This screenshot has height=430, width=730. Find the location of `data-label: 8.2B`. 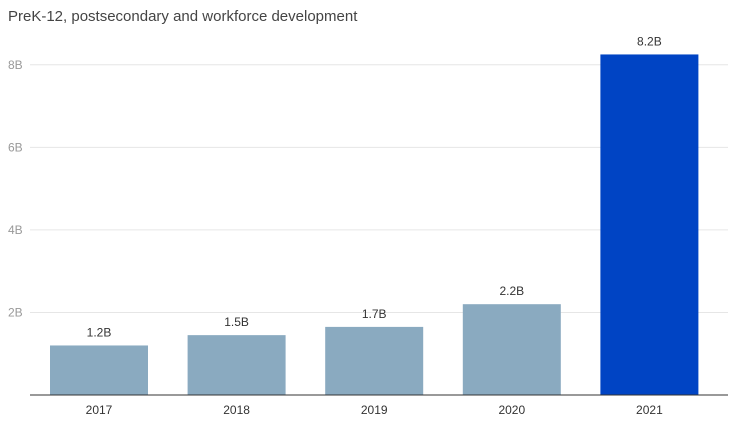

data-label: 8.2B is located at coordinates (649, 41).